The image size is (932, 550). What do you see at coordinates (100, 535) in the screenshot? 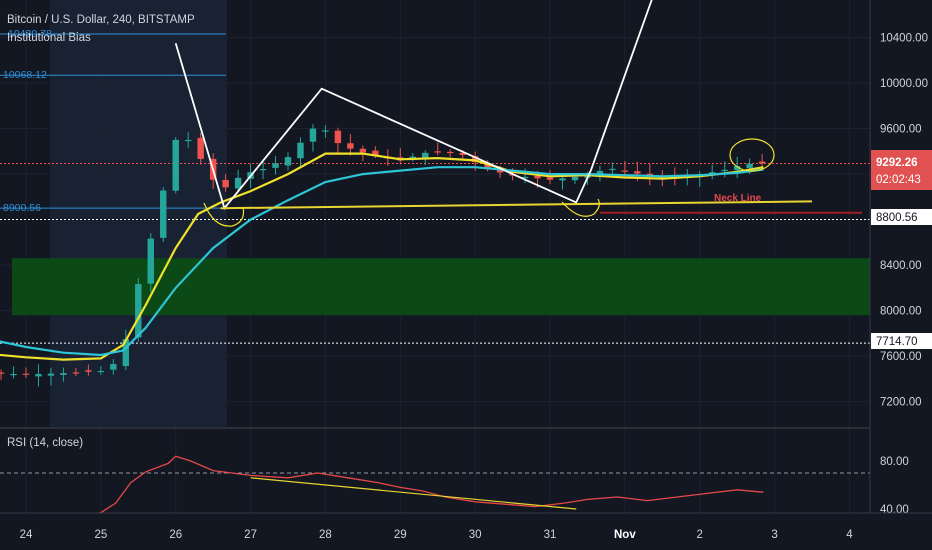
I see `time-tick-label-1: 25` at bounding box center [100, 535].